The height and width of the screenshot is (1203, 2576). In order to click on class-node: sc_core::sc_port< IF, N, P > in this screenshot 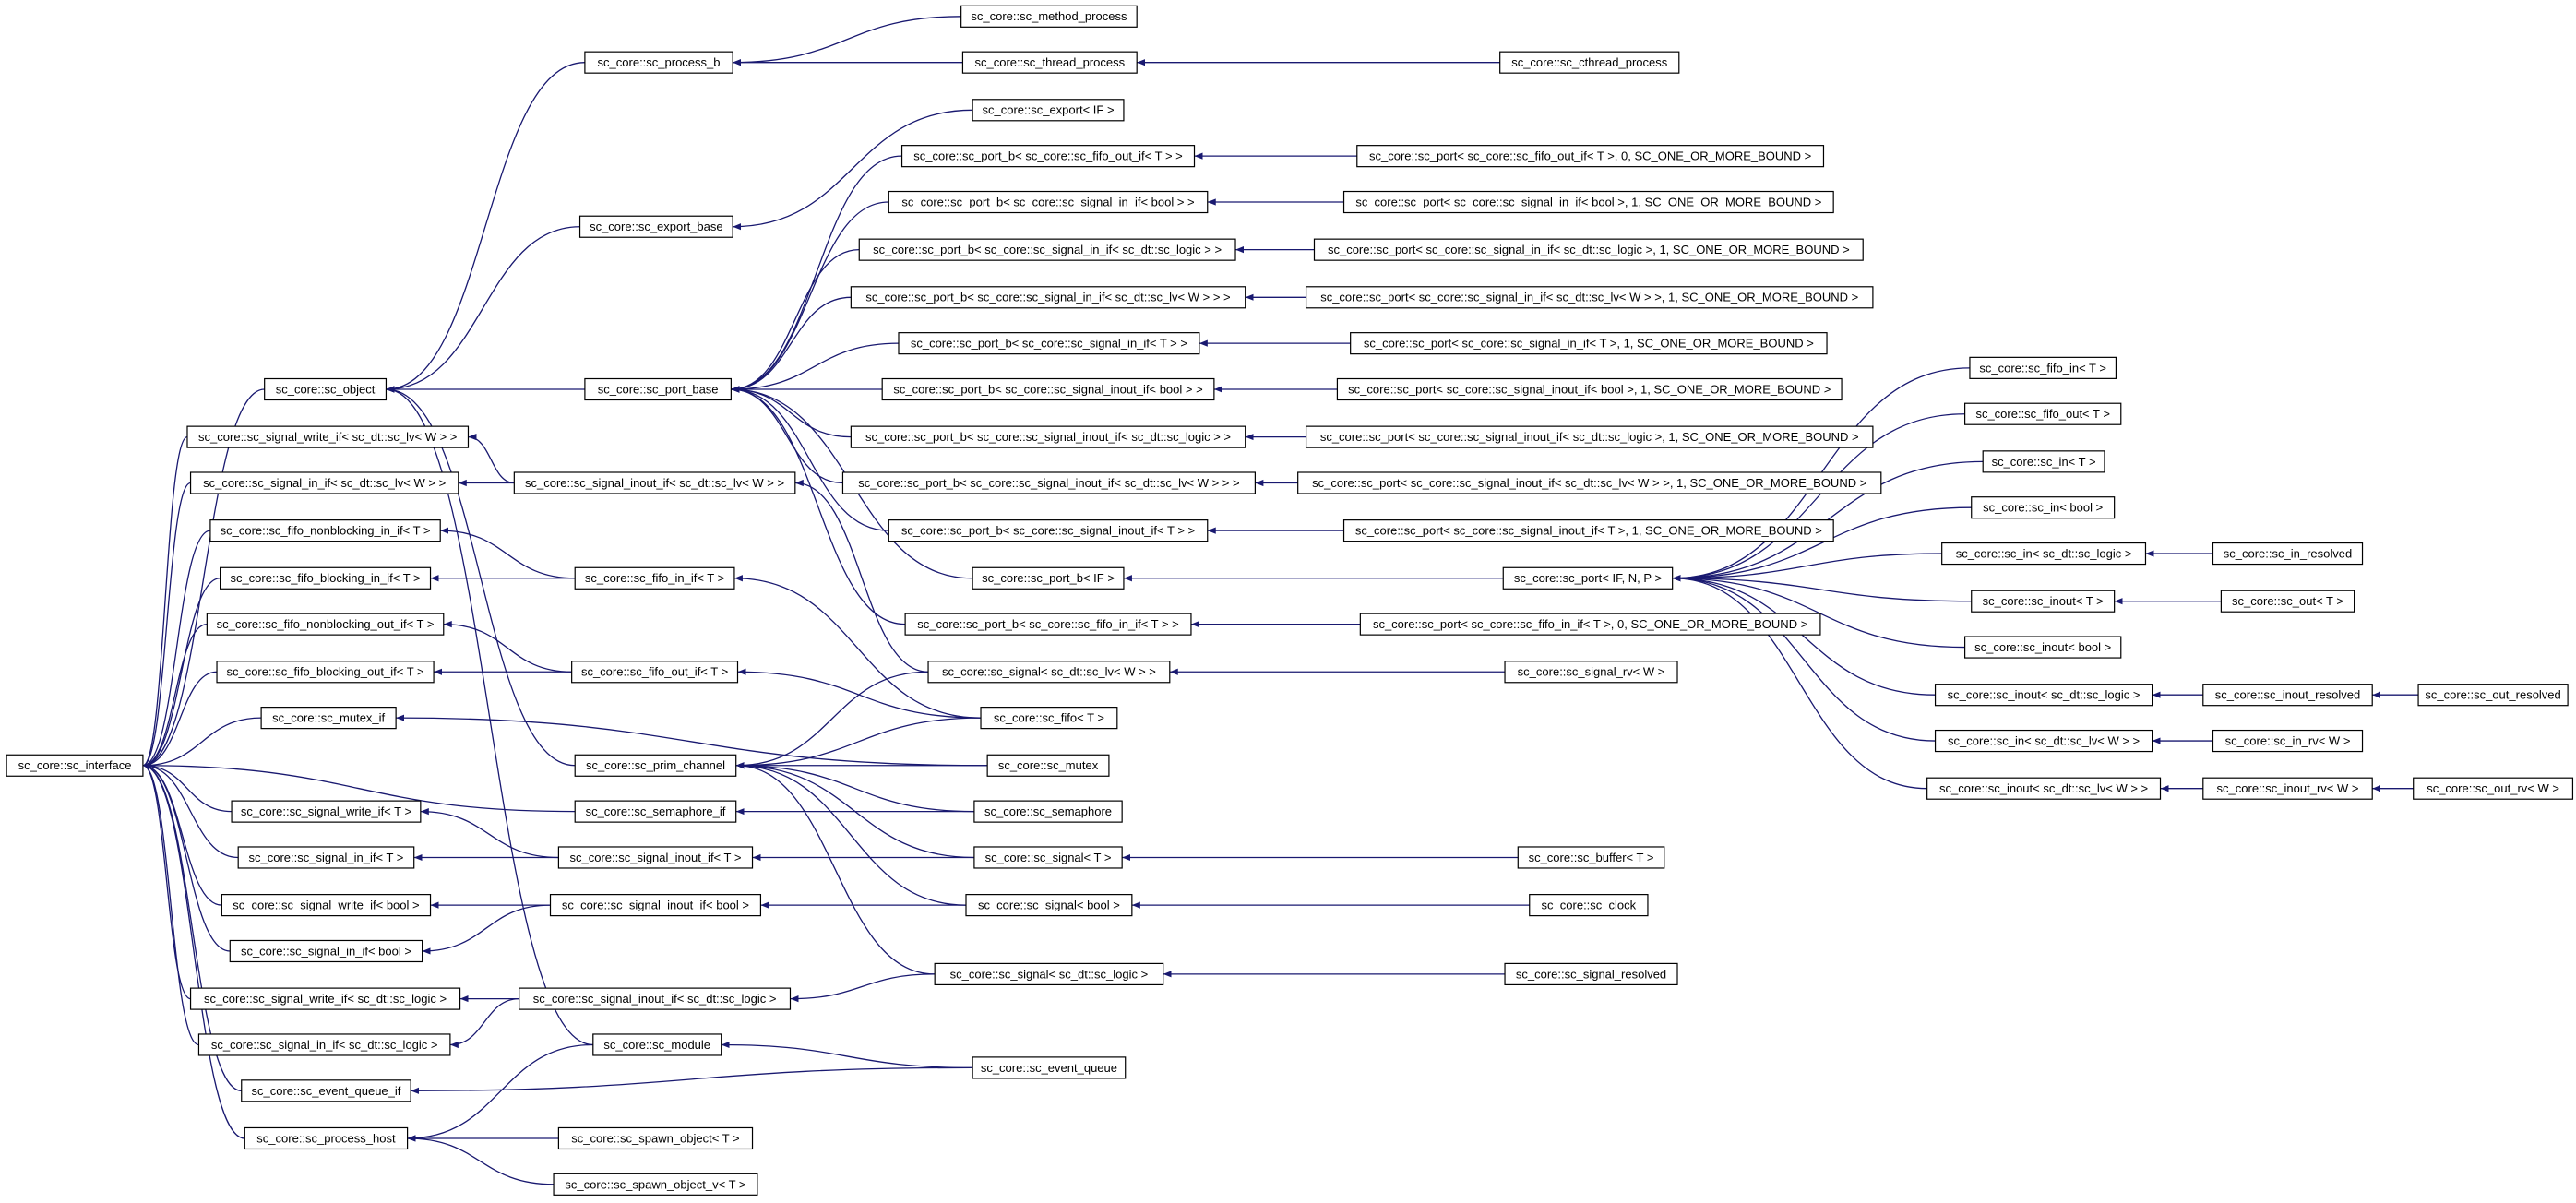, I will do `click(1588, 578)`.